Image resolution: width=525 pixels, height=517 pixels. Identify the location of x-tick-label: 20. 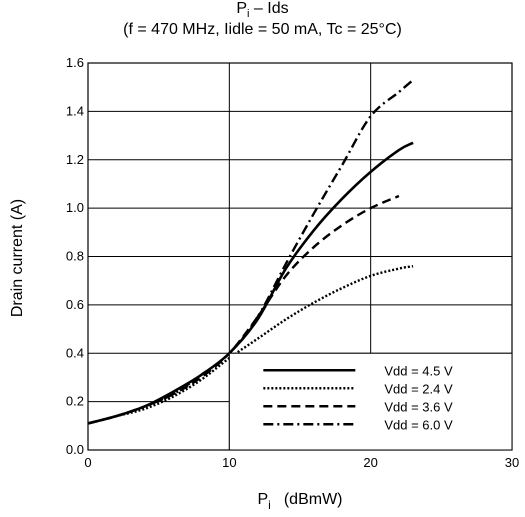
(370, 462).